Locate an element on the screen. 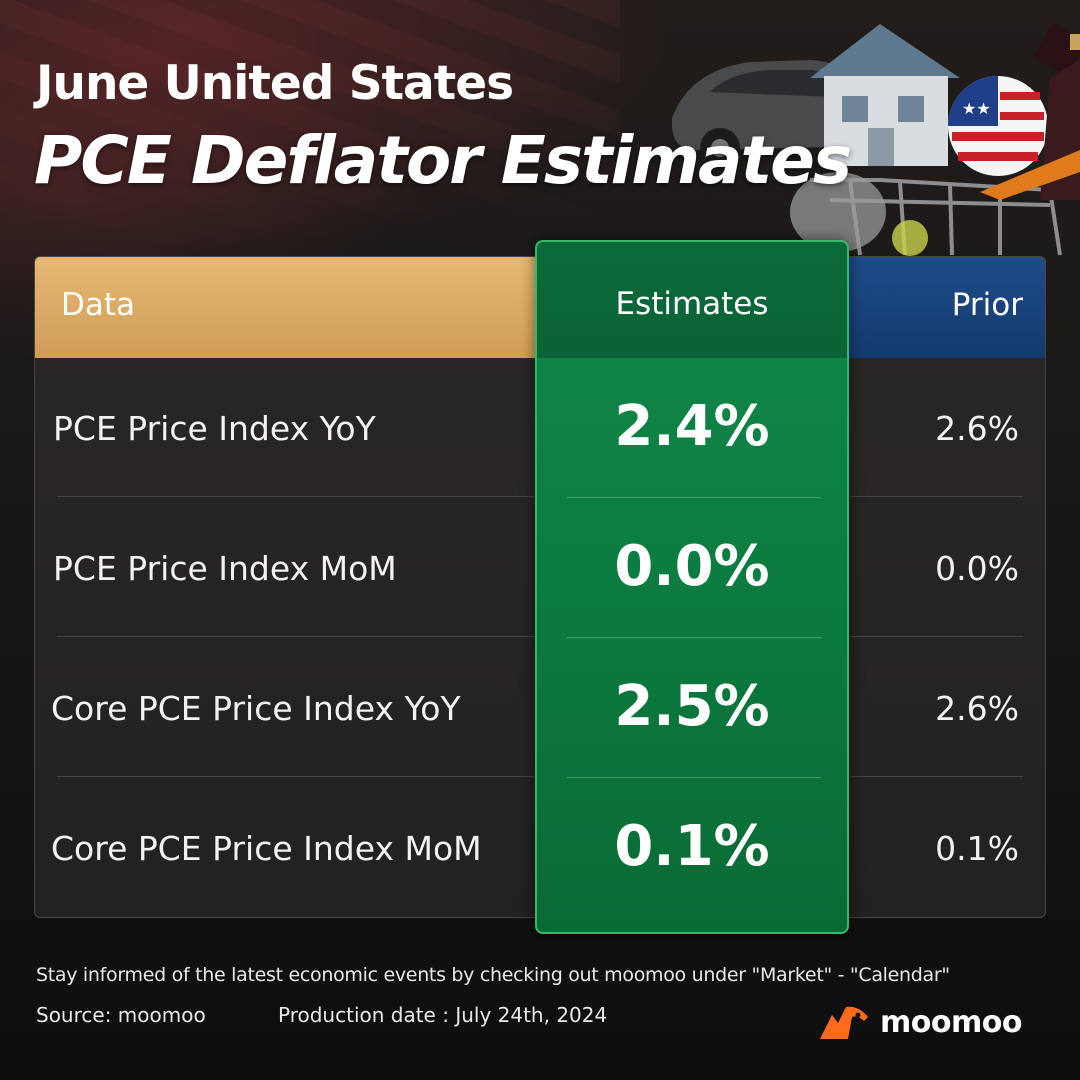  page-title-line1: June United States is located at coordinates (275, 83).